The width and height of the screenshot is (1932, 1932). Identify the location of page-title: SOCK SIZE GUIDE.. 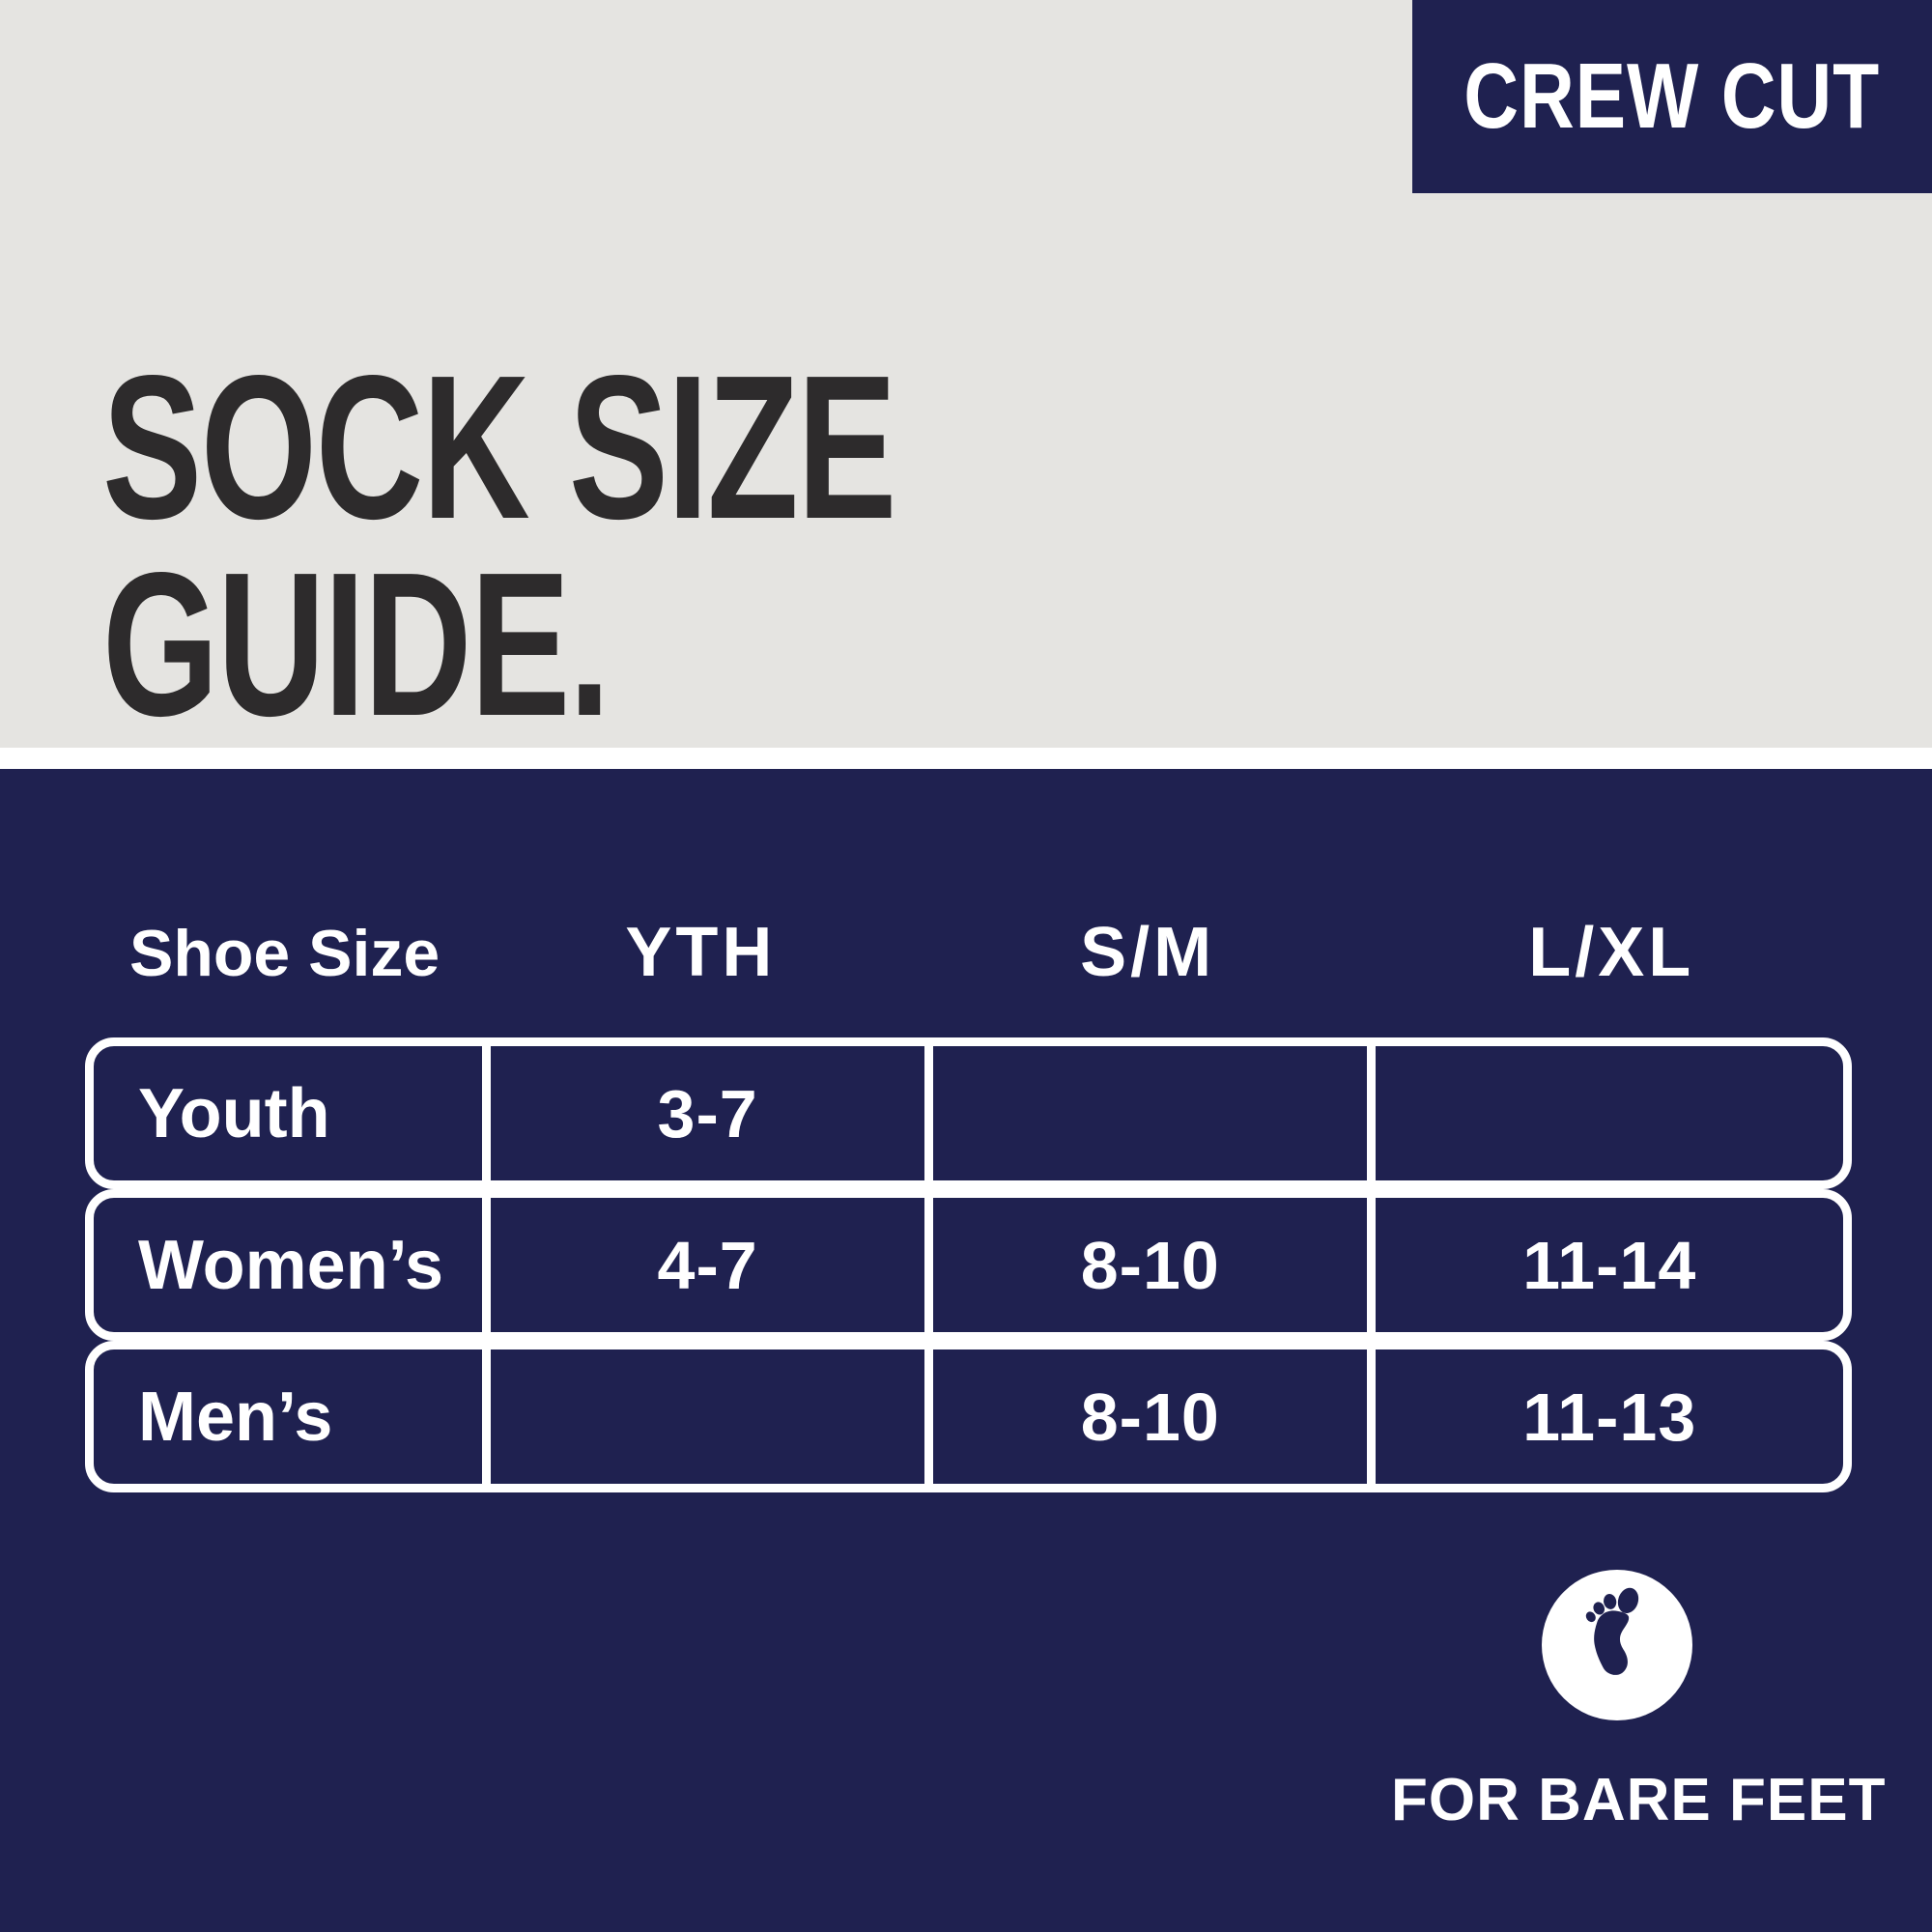
(645, 545).